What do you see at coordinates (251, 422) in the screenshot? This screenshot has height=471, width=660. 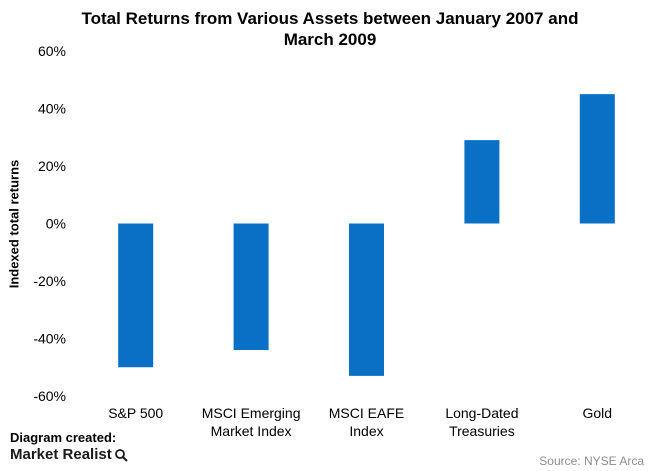 I see `x-tick-label: MSCI Emerging Market Index` at bounding box center [251, 422].